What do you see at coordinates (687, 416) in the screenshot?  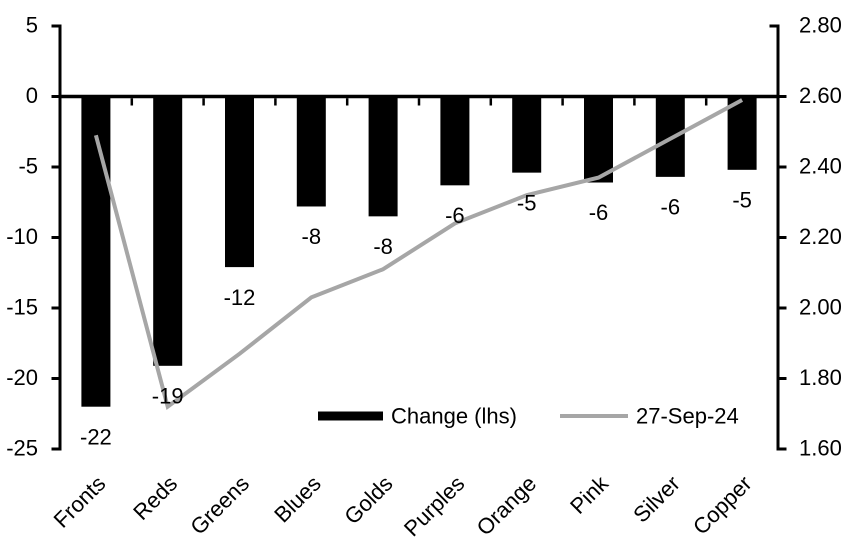 I see `legend-label-27-sep-24: 27-Sep-24` at bounding box center [687, 416].